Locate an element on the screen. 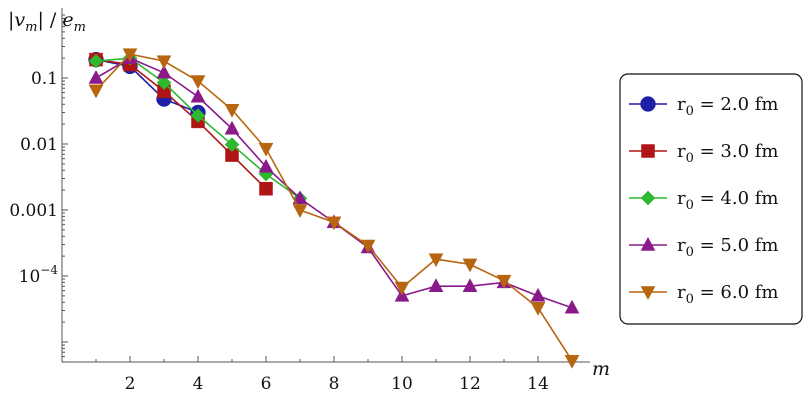 Image resolution: width=806 pixels, height=401 pixels. legend-label: r0 = 2.0 fm is located at coordinates (728, 106).